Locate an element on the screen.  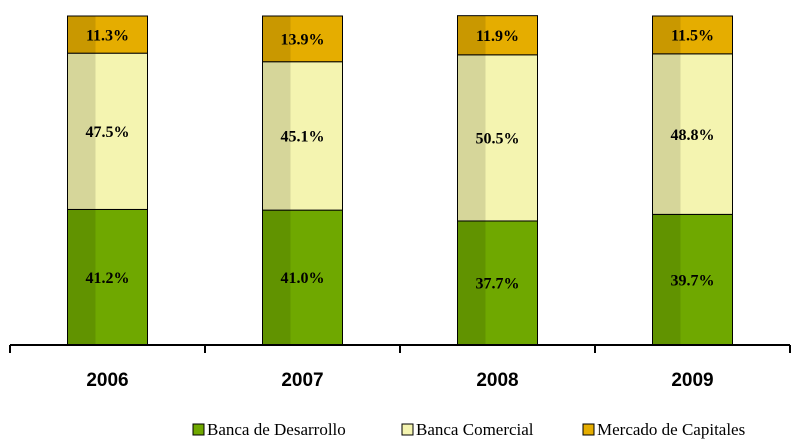
x-tick-label: 2007 is located at coordinates (302, 380).